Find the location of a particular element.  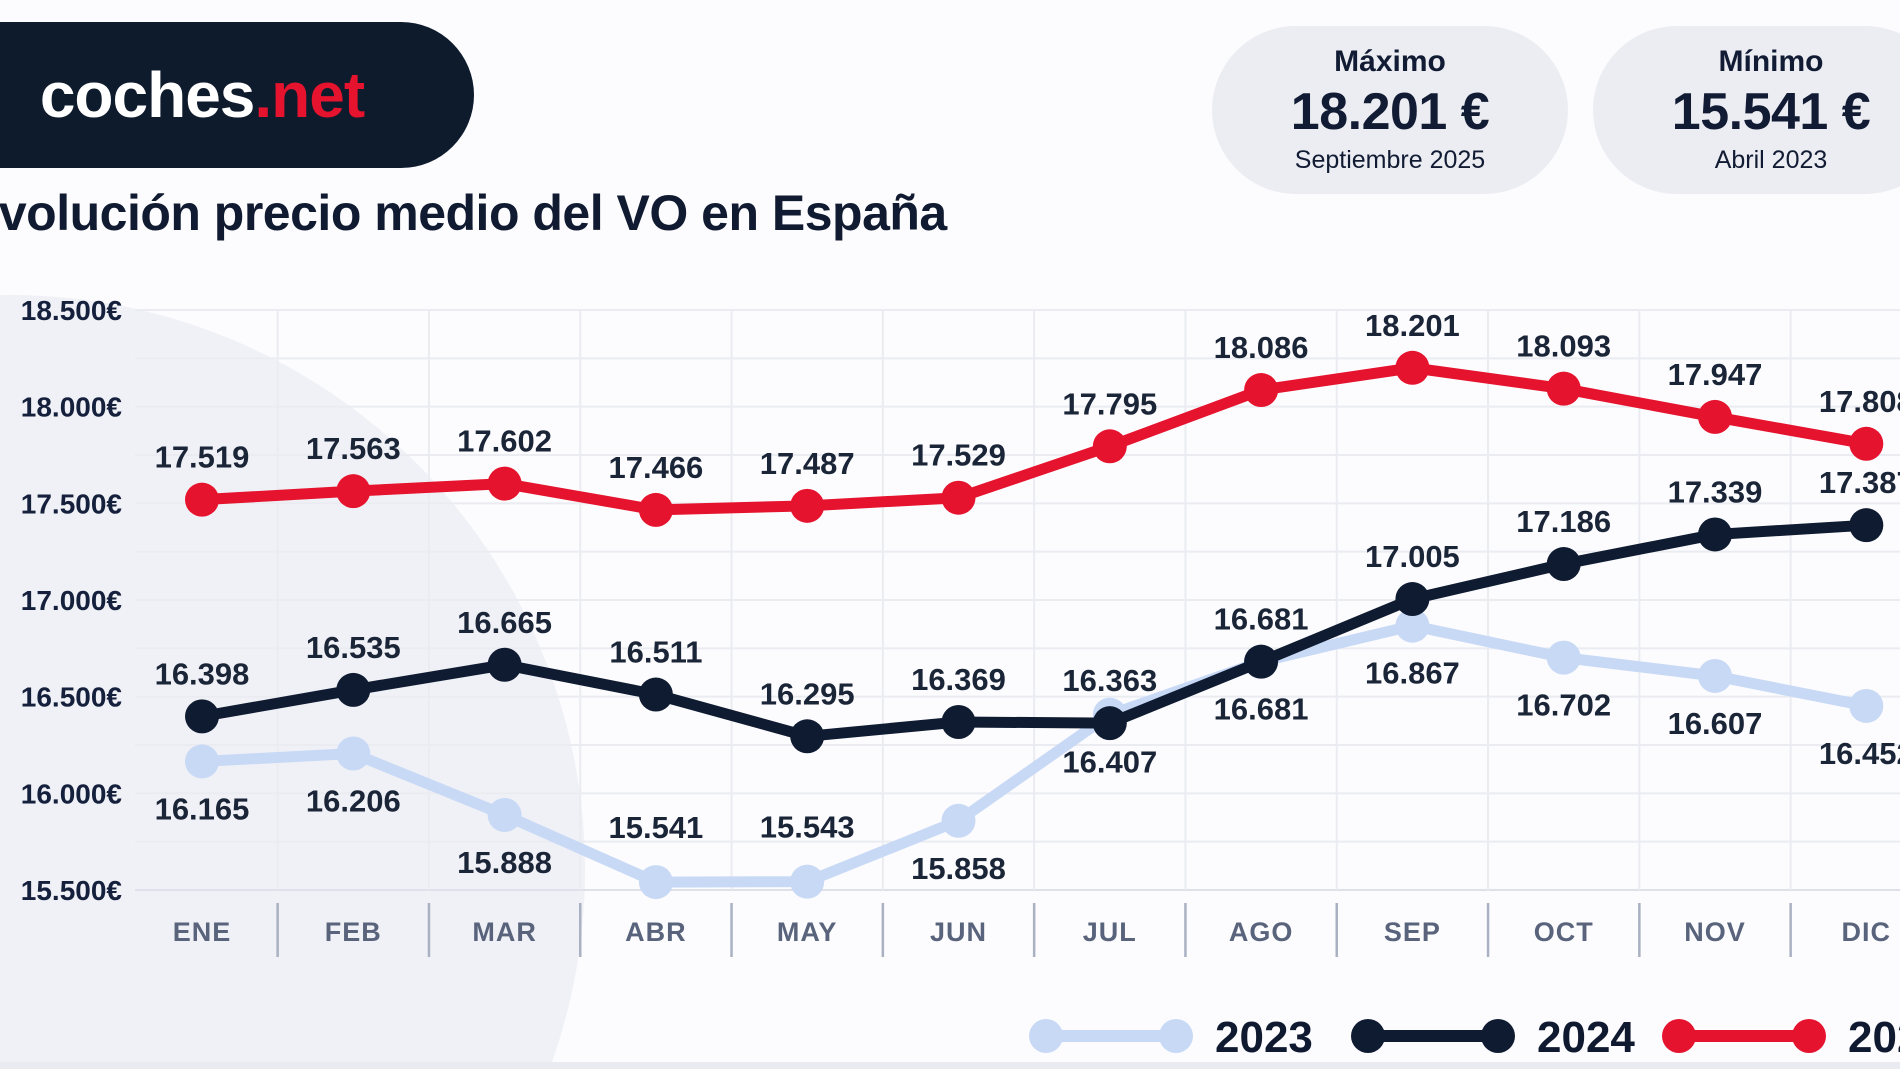

data-point-2023-oct is located at coordinates (1563, 657).